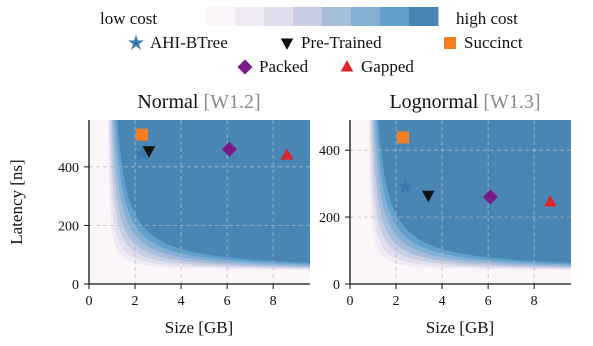  What do you see at coordinates (16, 201) in the screenshot?
I see `y-axis-label: Latency [ns]` at bounding box center [16, 201].